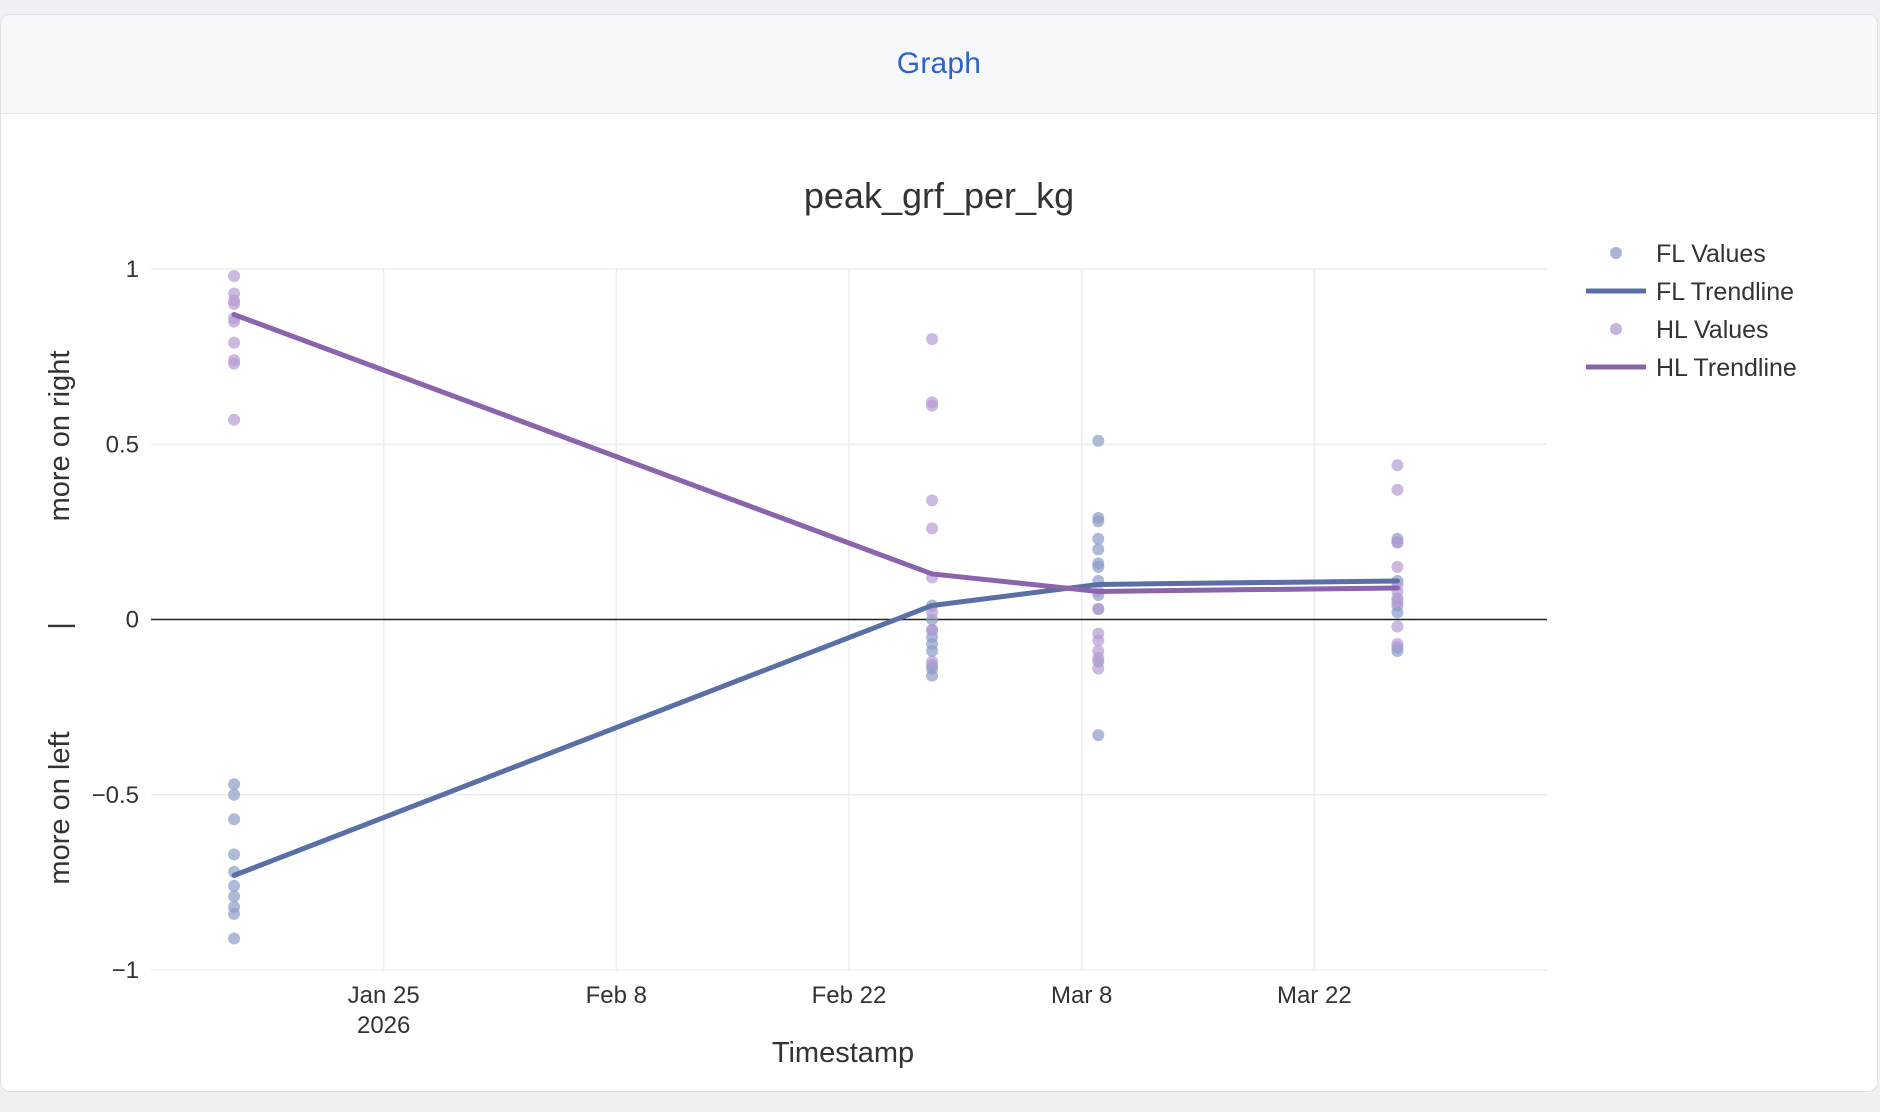  I want to click on legend-item-fl-trendline: FL Trendline, so click(1690, 292).